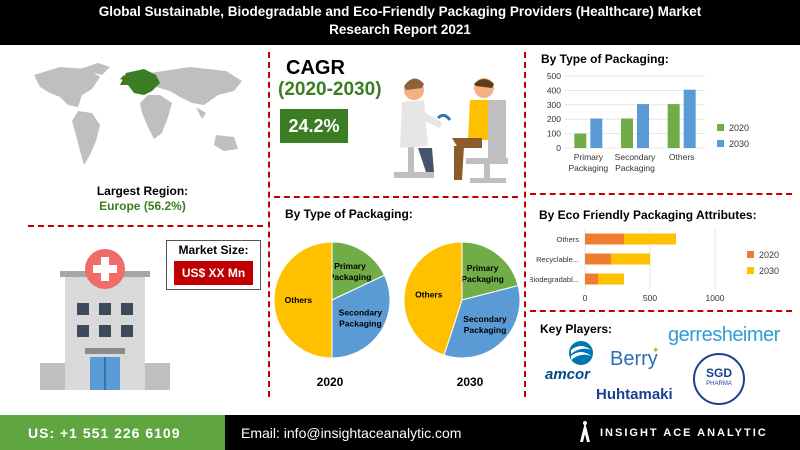 The image size is (800, 450). I want to click on hbar-xtick-label: 500, so click(650, 298).